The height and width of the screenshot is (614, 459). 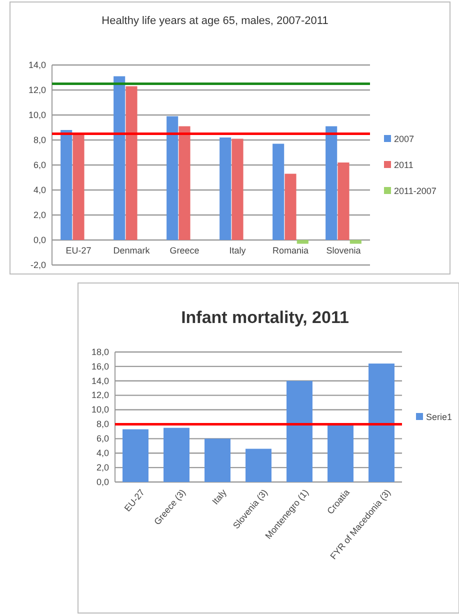 I want to click on x-tick-label: Denmark, so click(x=131, y=250).